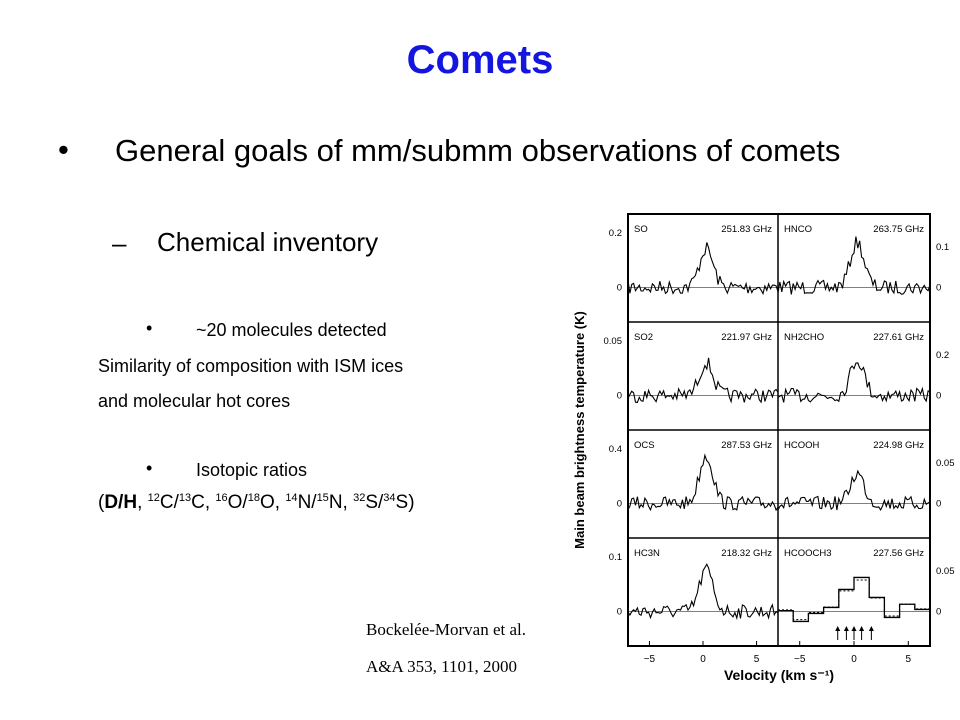 The width and height of the screenshot is (960, 720). I want to click on x-axis-label: Velocity (km s⁻¹), so click(779, 675).